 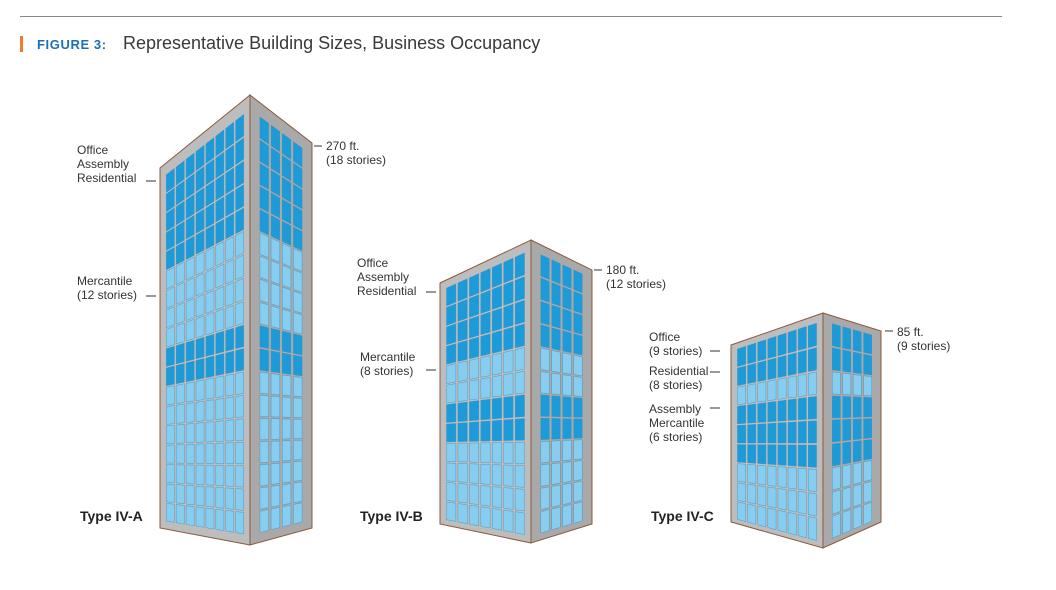 What do you see at coordinates (21, 44) in the screenshot?
I see `accent-bar` at bounding box center [21, 44].